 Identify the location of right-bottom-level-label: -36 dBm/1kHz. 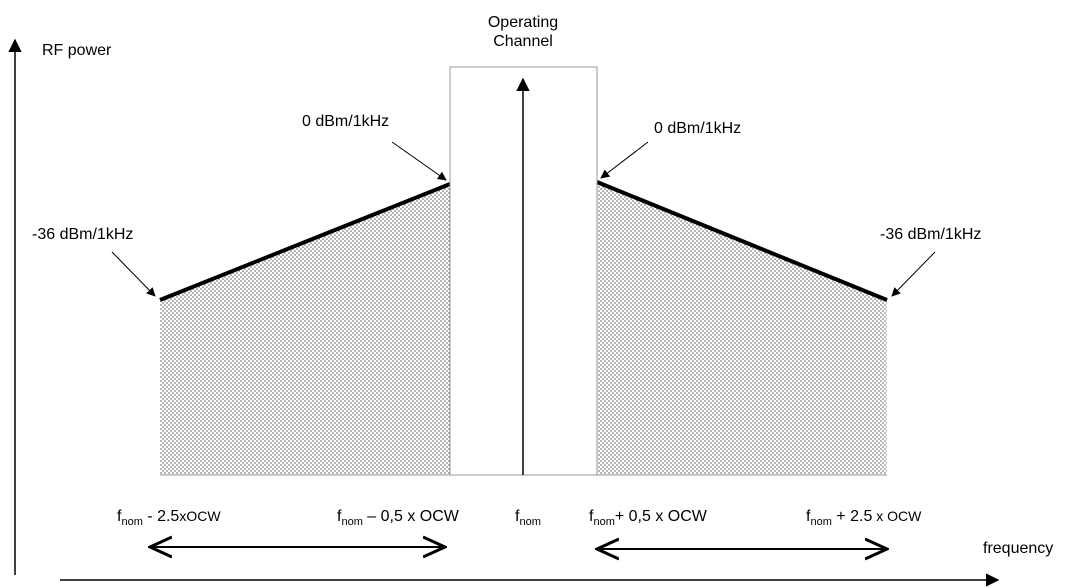
(931, 234).